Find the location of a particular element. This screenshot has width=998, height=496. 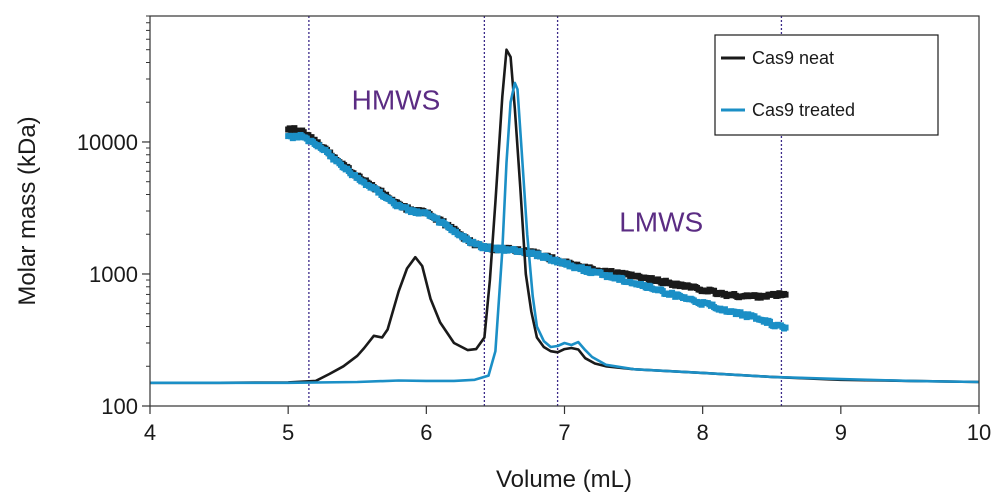

legend: Cas9 neat Cas9 treated is located at coordinates (826, 85).